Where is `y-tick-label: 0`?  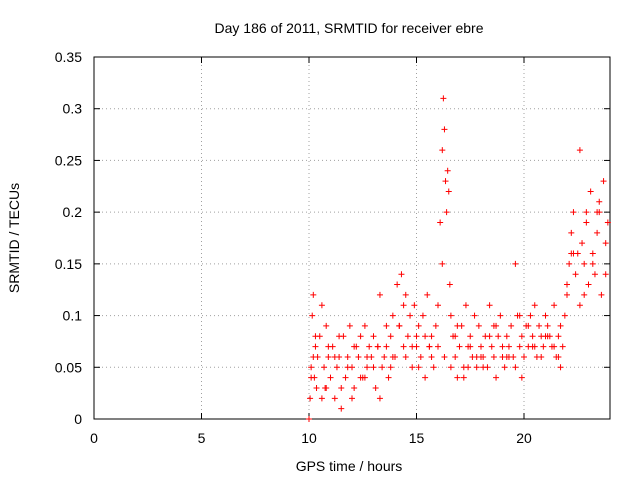 y-tick-label: 0 is located at coordinates (78, 419).